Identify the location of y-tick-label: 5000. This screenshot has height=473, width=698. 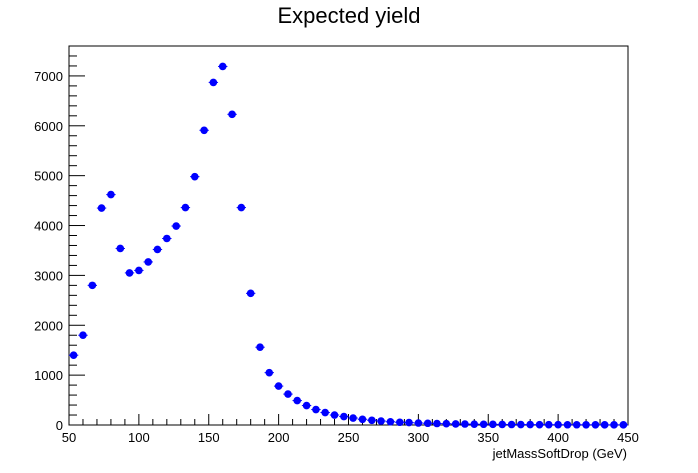
(48, 176).